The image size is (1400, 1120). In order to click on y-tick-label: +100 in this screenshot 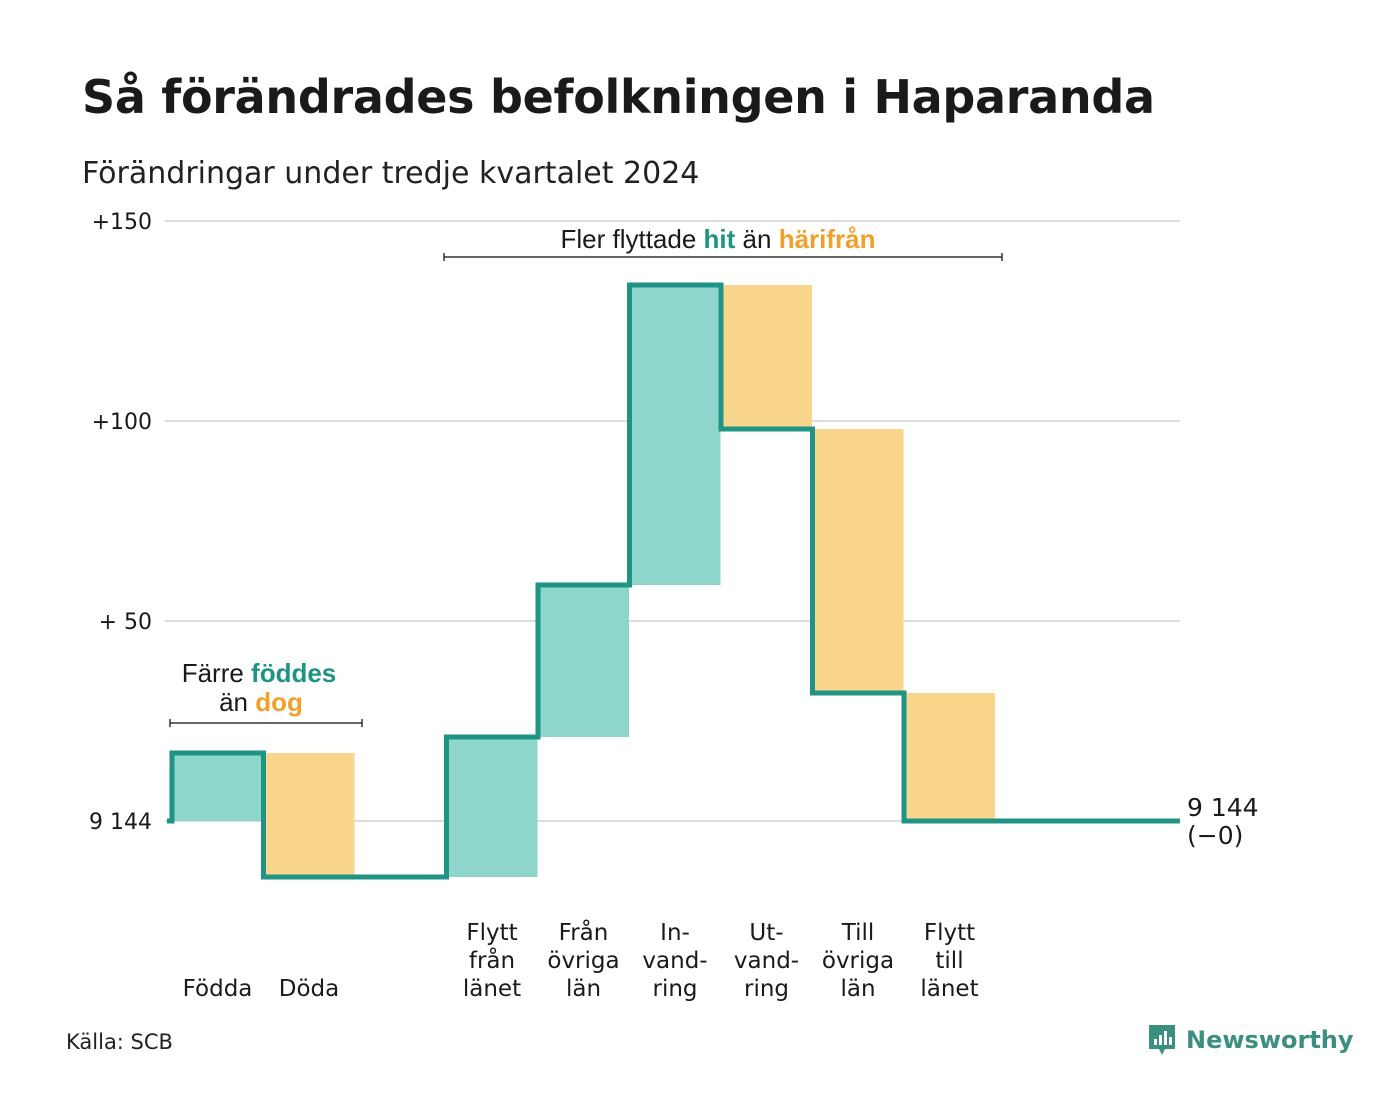, I will do `click(122, 422)`.